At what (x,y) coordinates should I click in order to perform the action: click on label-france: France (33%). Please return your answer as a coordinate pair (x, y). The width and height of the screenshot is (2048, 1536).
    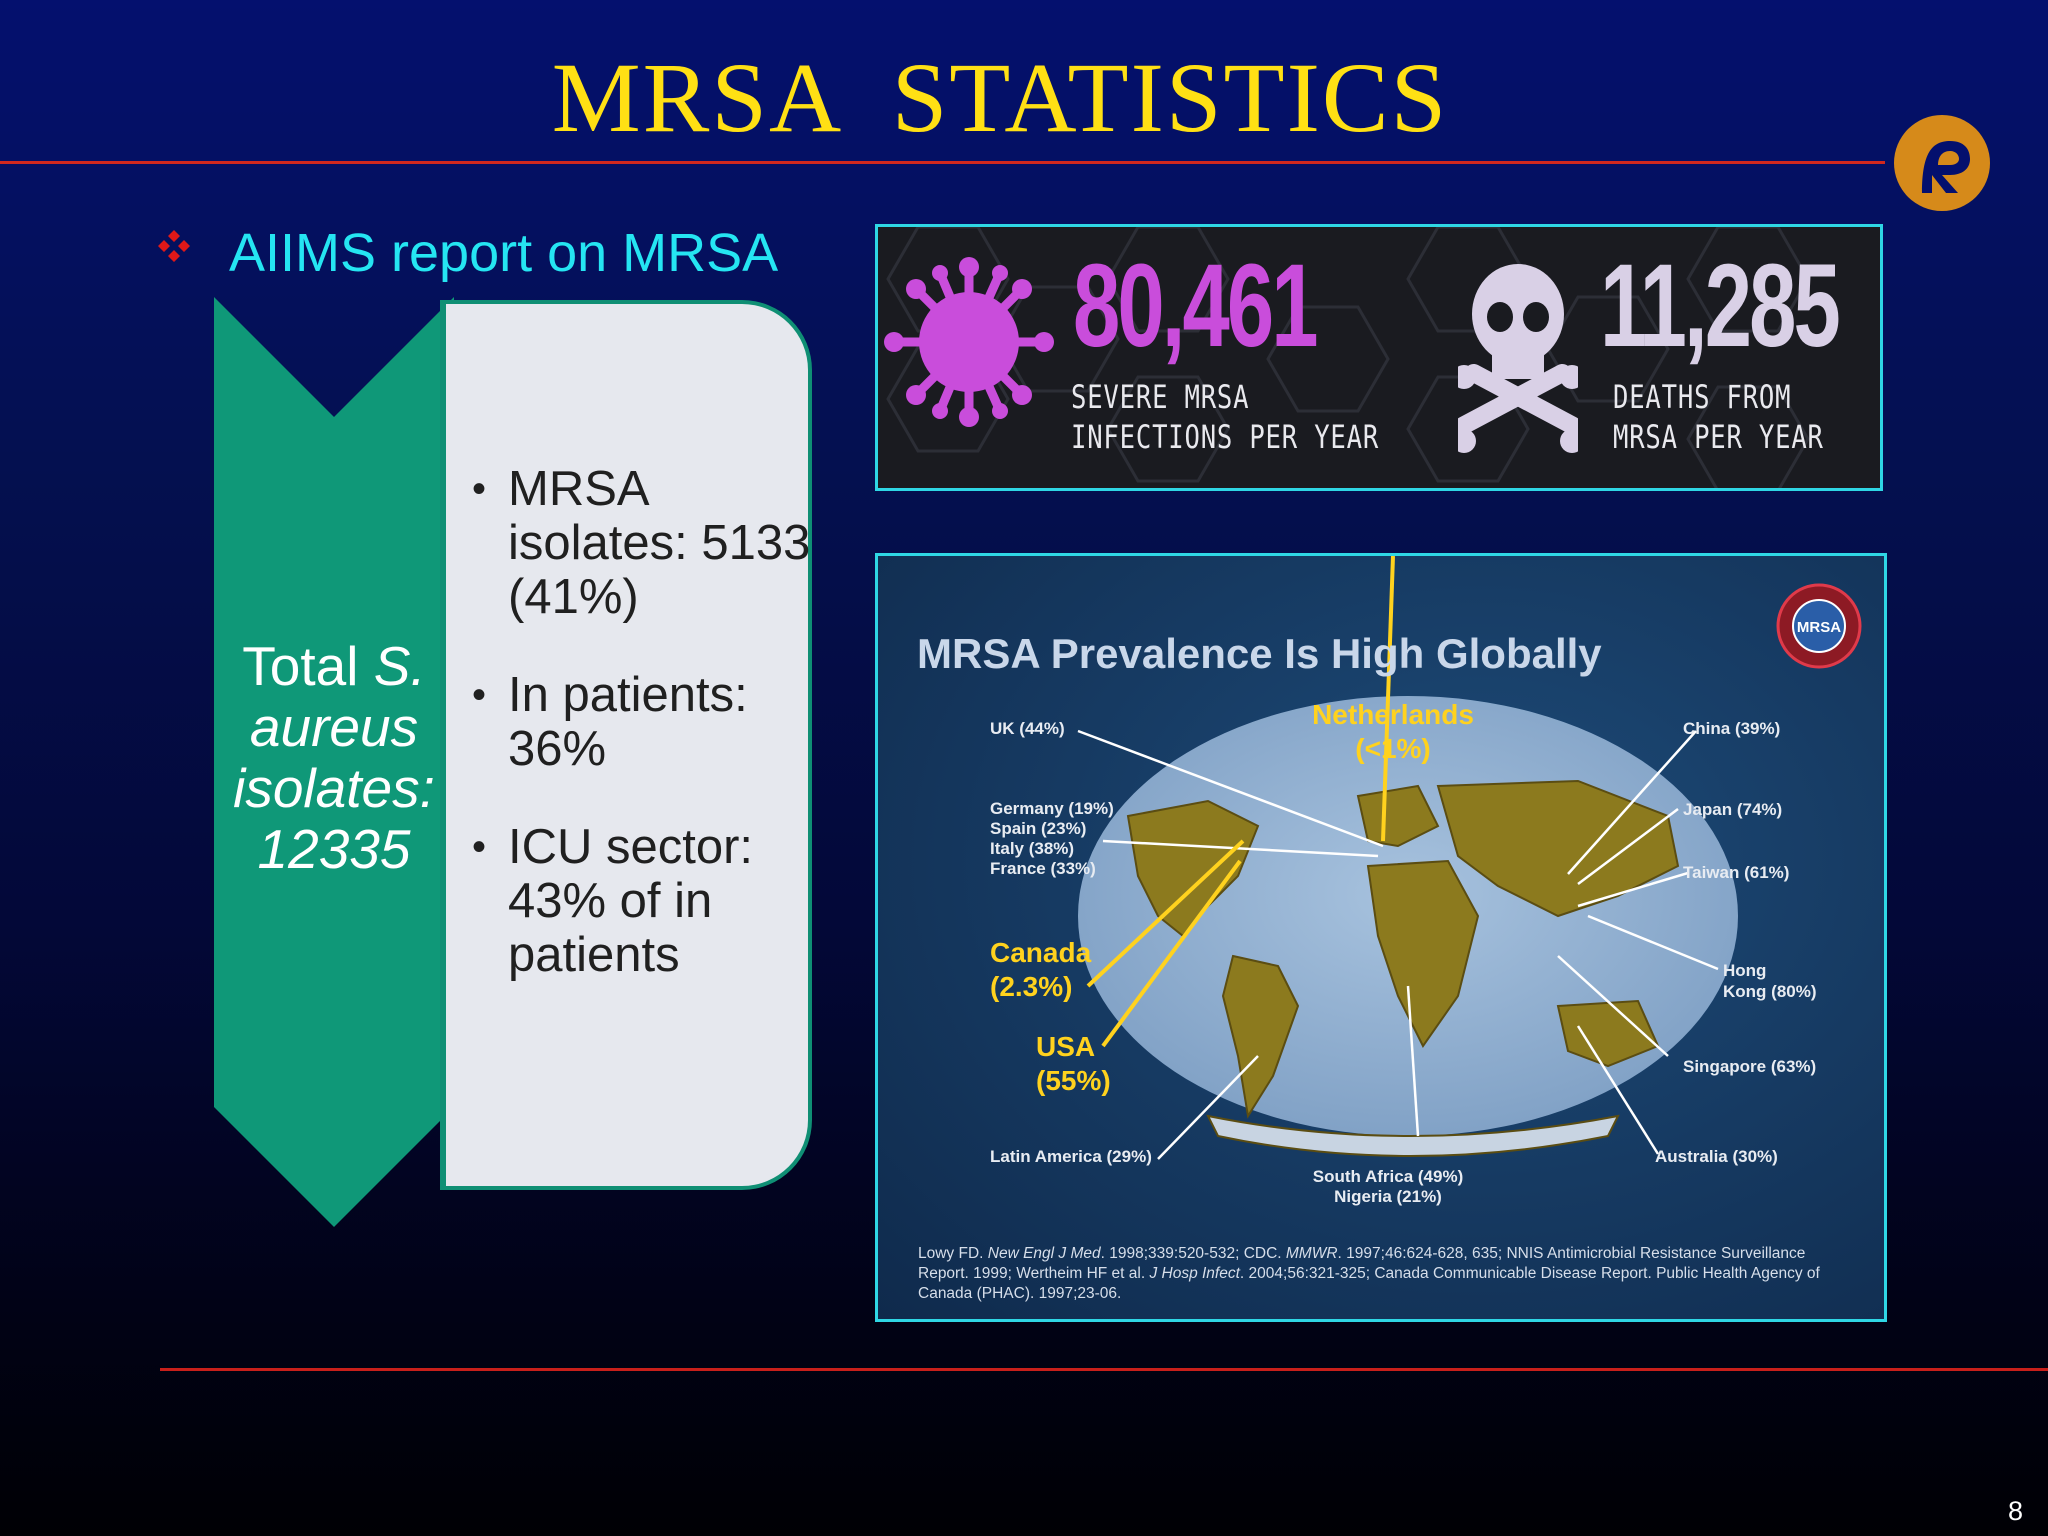
    Looking at the image, I should click on (1043, 868).